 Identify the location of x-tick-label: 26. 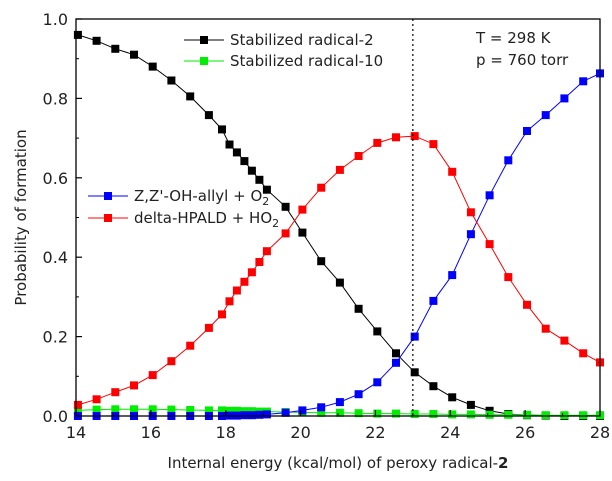
(525, 432).